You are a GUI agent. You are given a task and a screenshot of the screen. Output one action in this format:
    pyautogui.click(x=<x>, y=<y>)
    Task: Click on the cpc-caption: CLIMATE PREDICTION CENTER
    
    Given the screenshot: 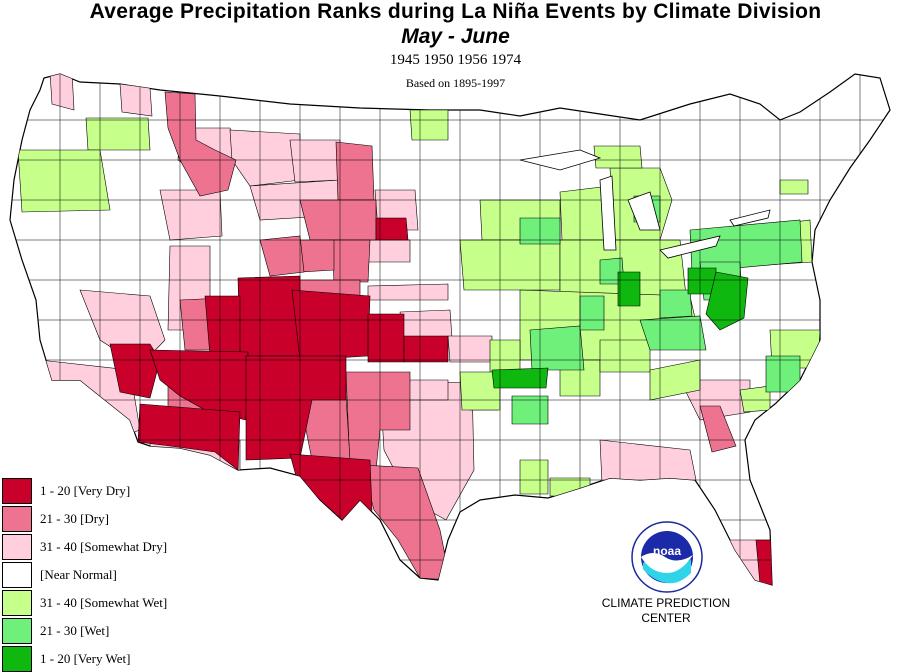 What is the action you would take?
    pyautogui.click(x=666, y=611)
    